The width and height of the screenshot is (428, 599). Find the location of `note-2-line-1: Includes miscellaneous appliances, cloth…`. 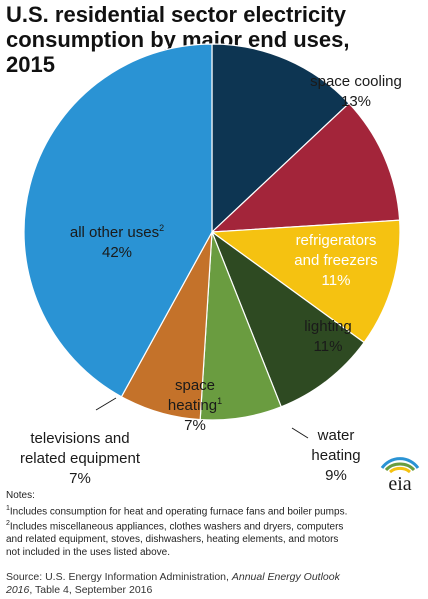

note-2-line-1: Includes miscellaneous appliances, cloth… is located at coordinates (176, 527).